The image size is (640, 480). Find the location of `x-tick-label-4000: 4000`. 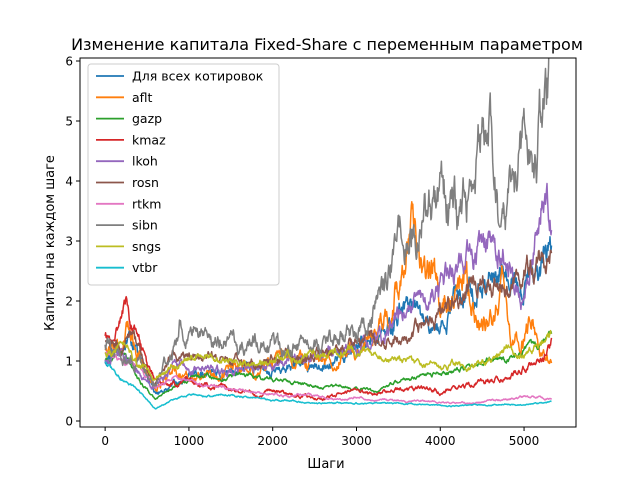

x-tick-label-4000: 4000 is located at coordinates (440, 441).